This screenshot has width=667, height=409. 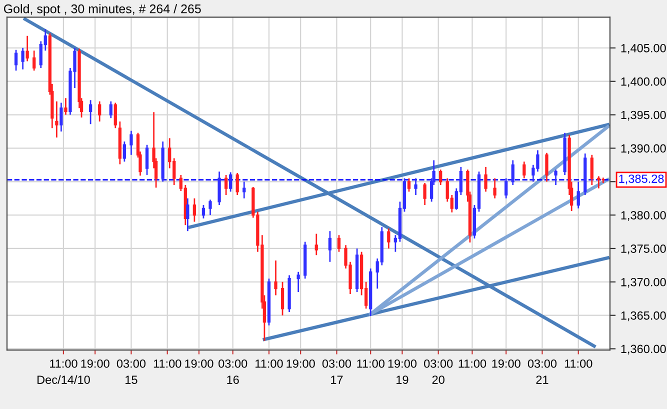 What do you see at coordinates (643, 49) in the screenshot?
I see `y-tick-label: 1,405.00` at bounding box center [643, 49].